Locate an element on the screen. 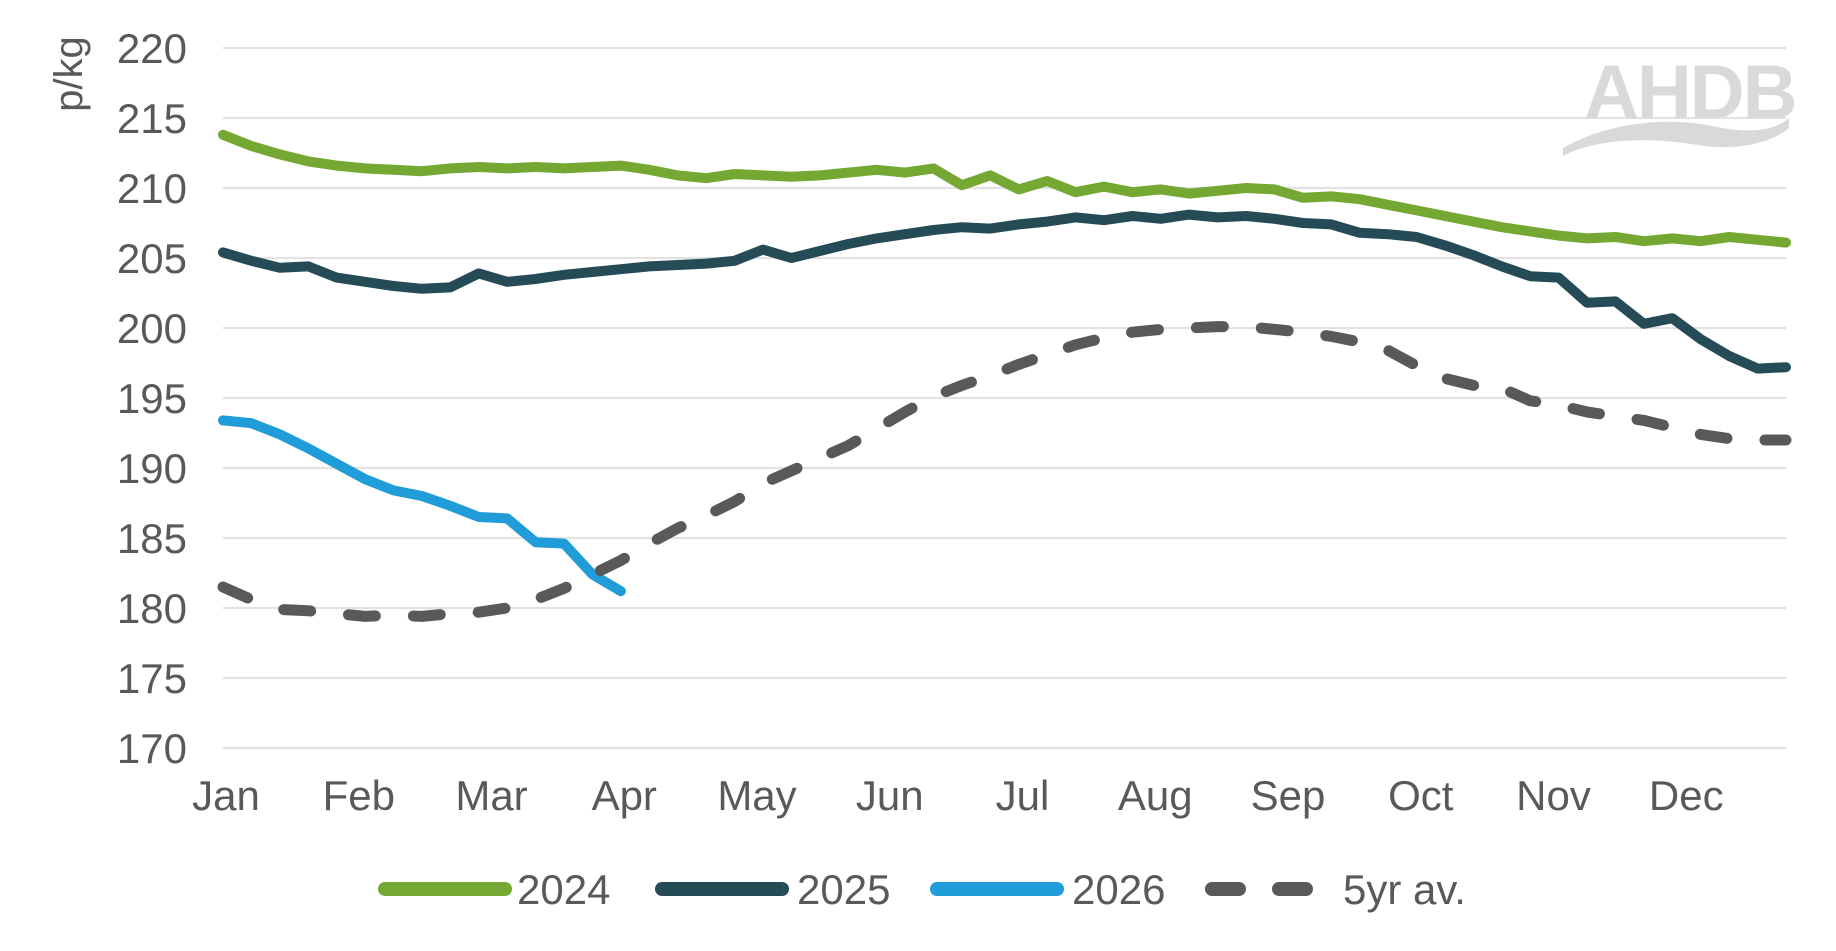 The height and width of the screenshot is (951, 1836). y-axis-unit-label: p/kg is located at coordinates (69, 74).